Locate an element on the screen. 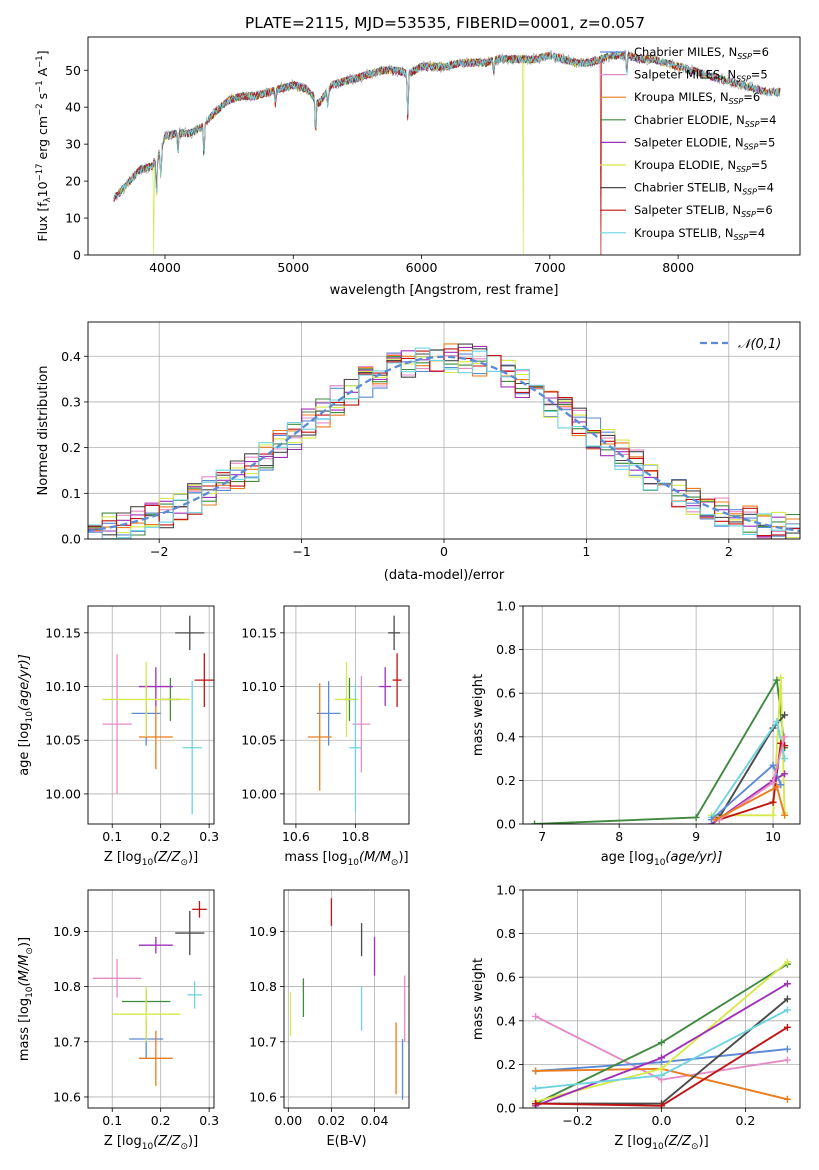 This screenshot has height=1170, width=819. Z_weights-plot-area is located at coordinates (661, 1033).